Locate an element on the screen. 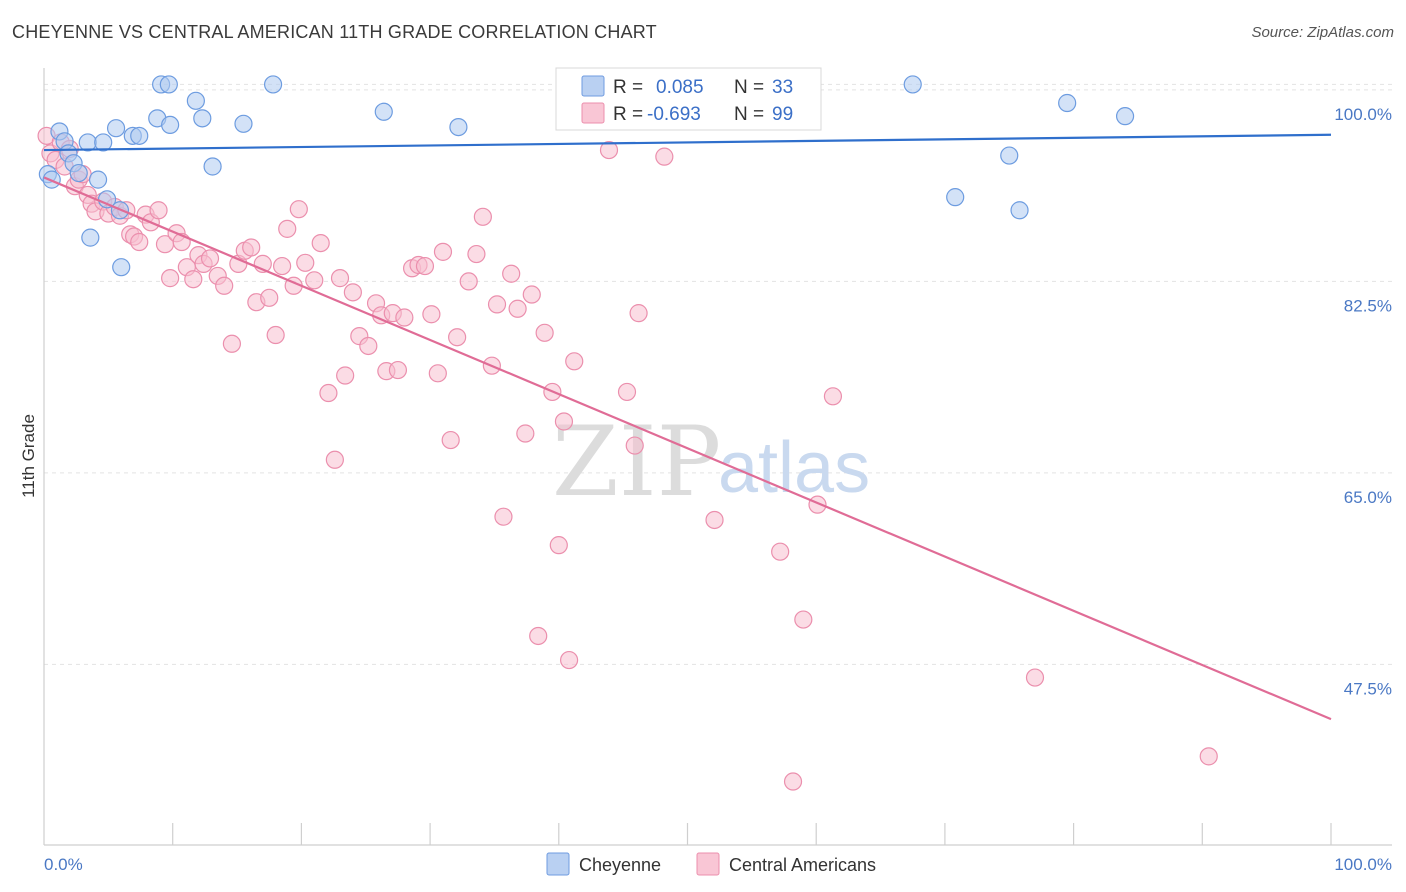  source-label: Source: ZipAtlas.com is located at coordinates (1322, 32).